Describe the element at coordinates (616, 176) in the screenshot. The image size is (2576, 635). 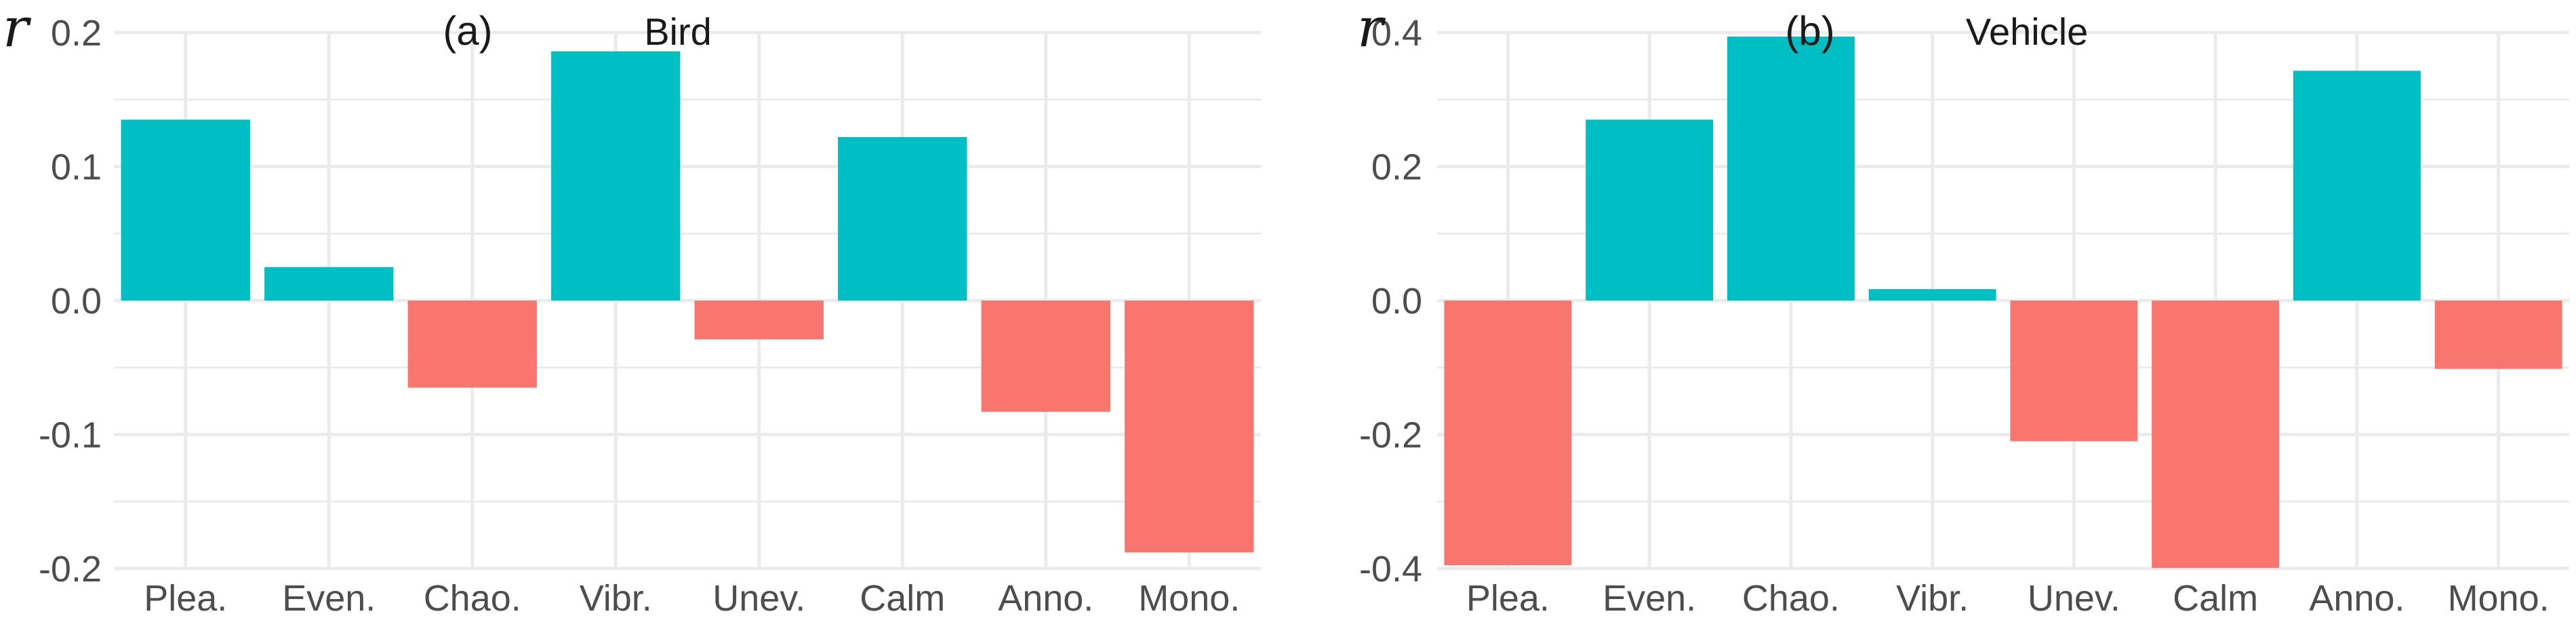
I see `panel-a-bar-vibr` at that location.